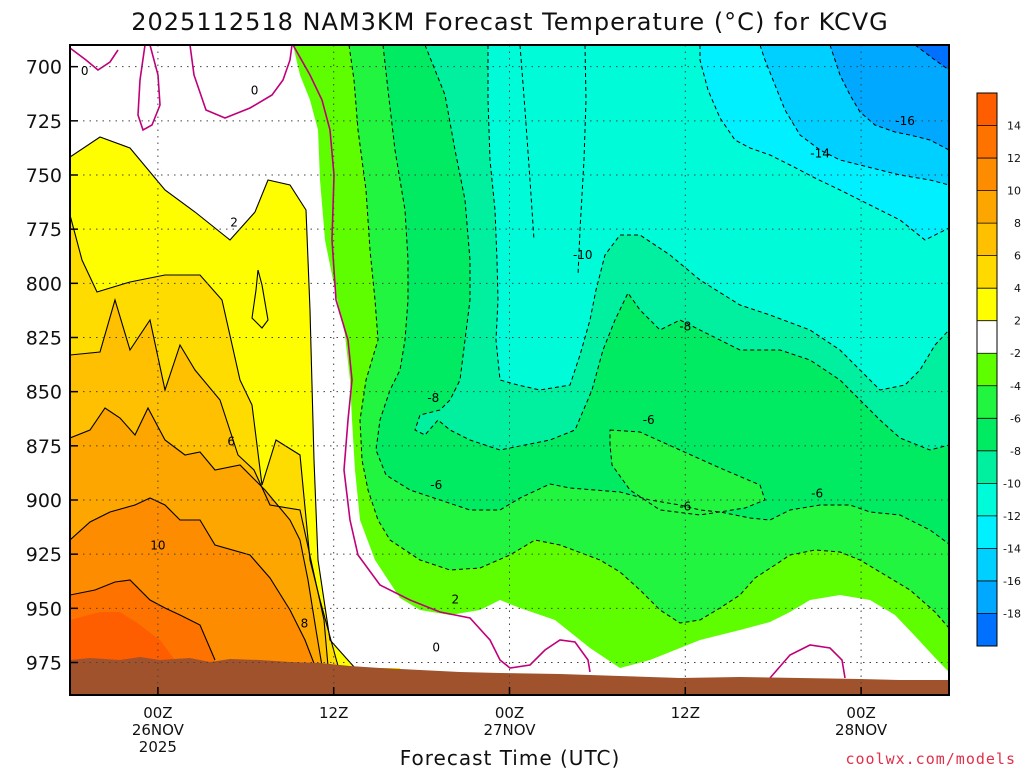 This screenshot has height=768, width=1024. What do you see at coordinates (305, 624) in the screenshot?
I see `contour-label: 8` at bounding box center [305, 624].